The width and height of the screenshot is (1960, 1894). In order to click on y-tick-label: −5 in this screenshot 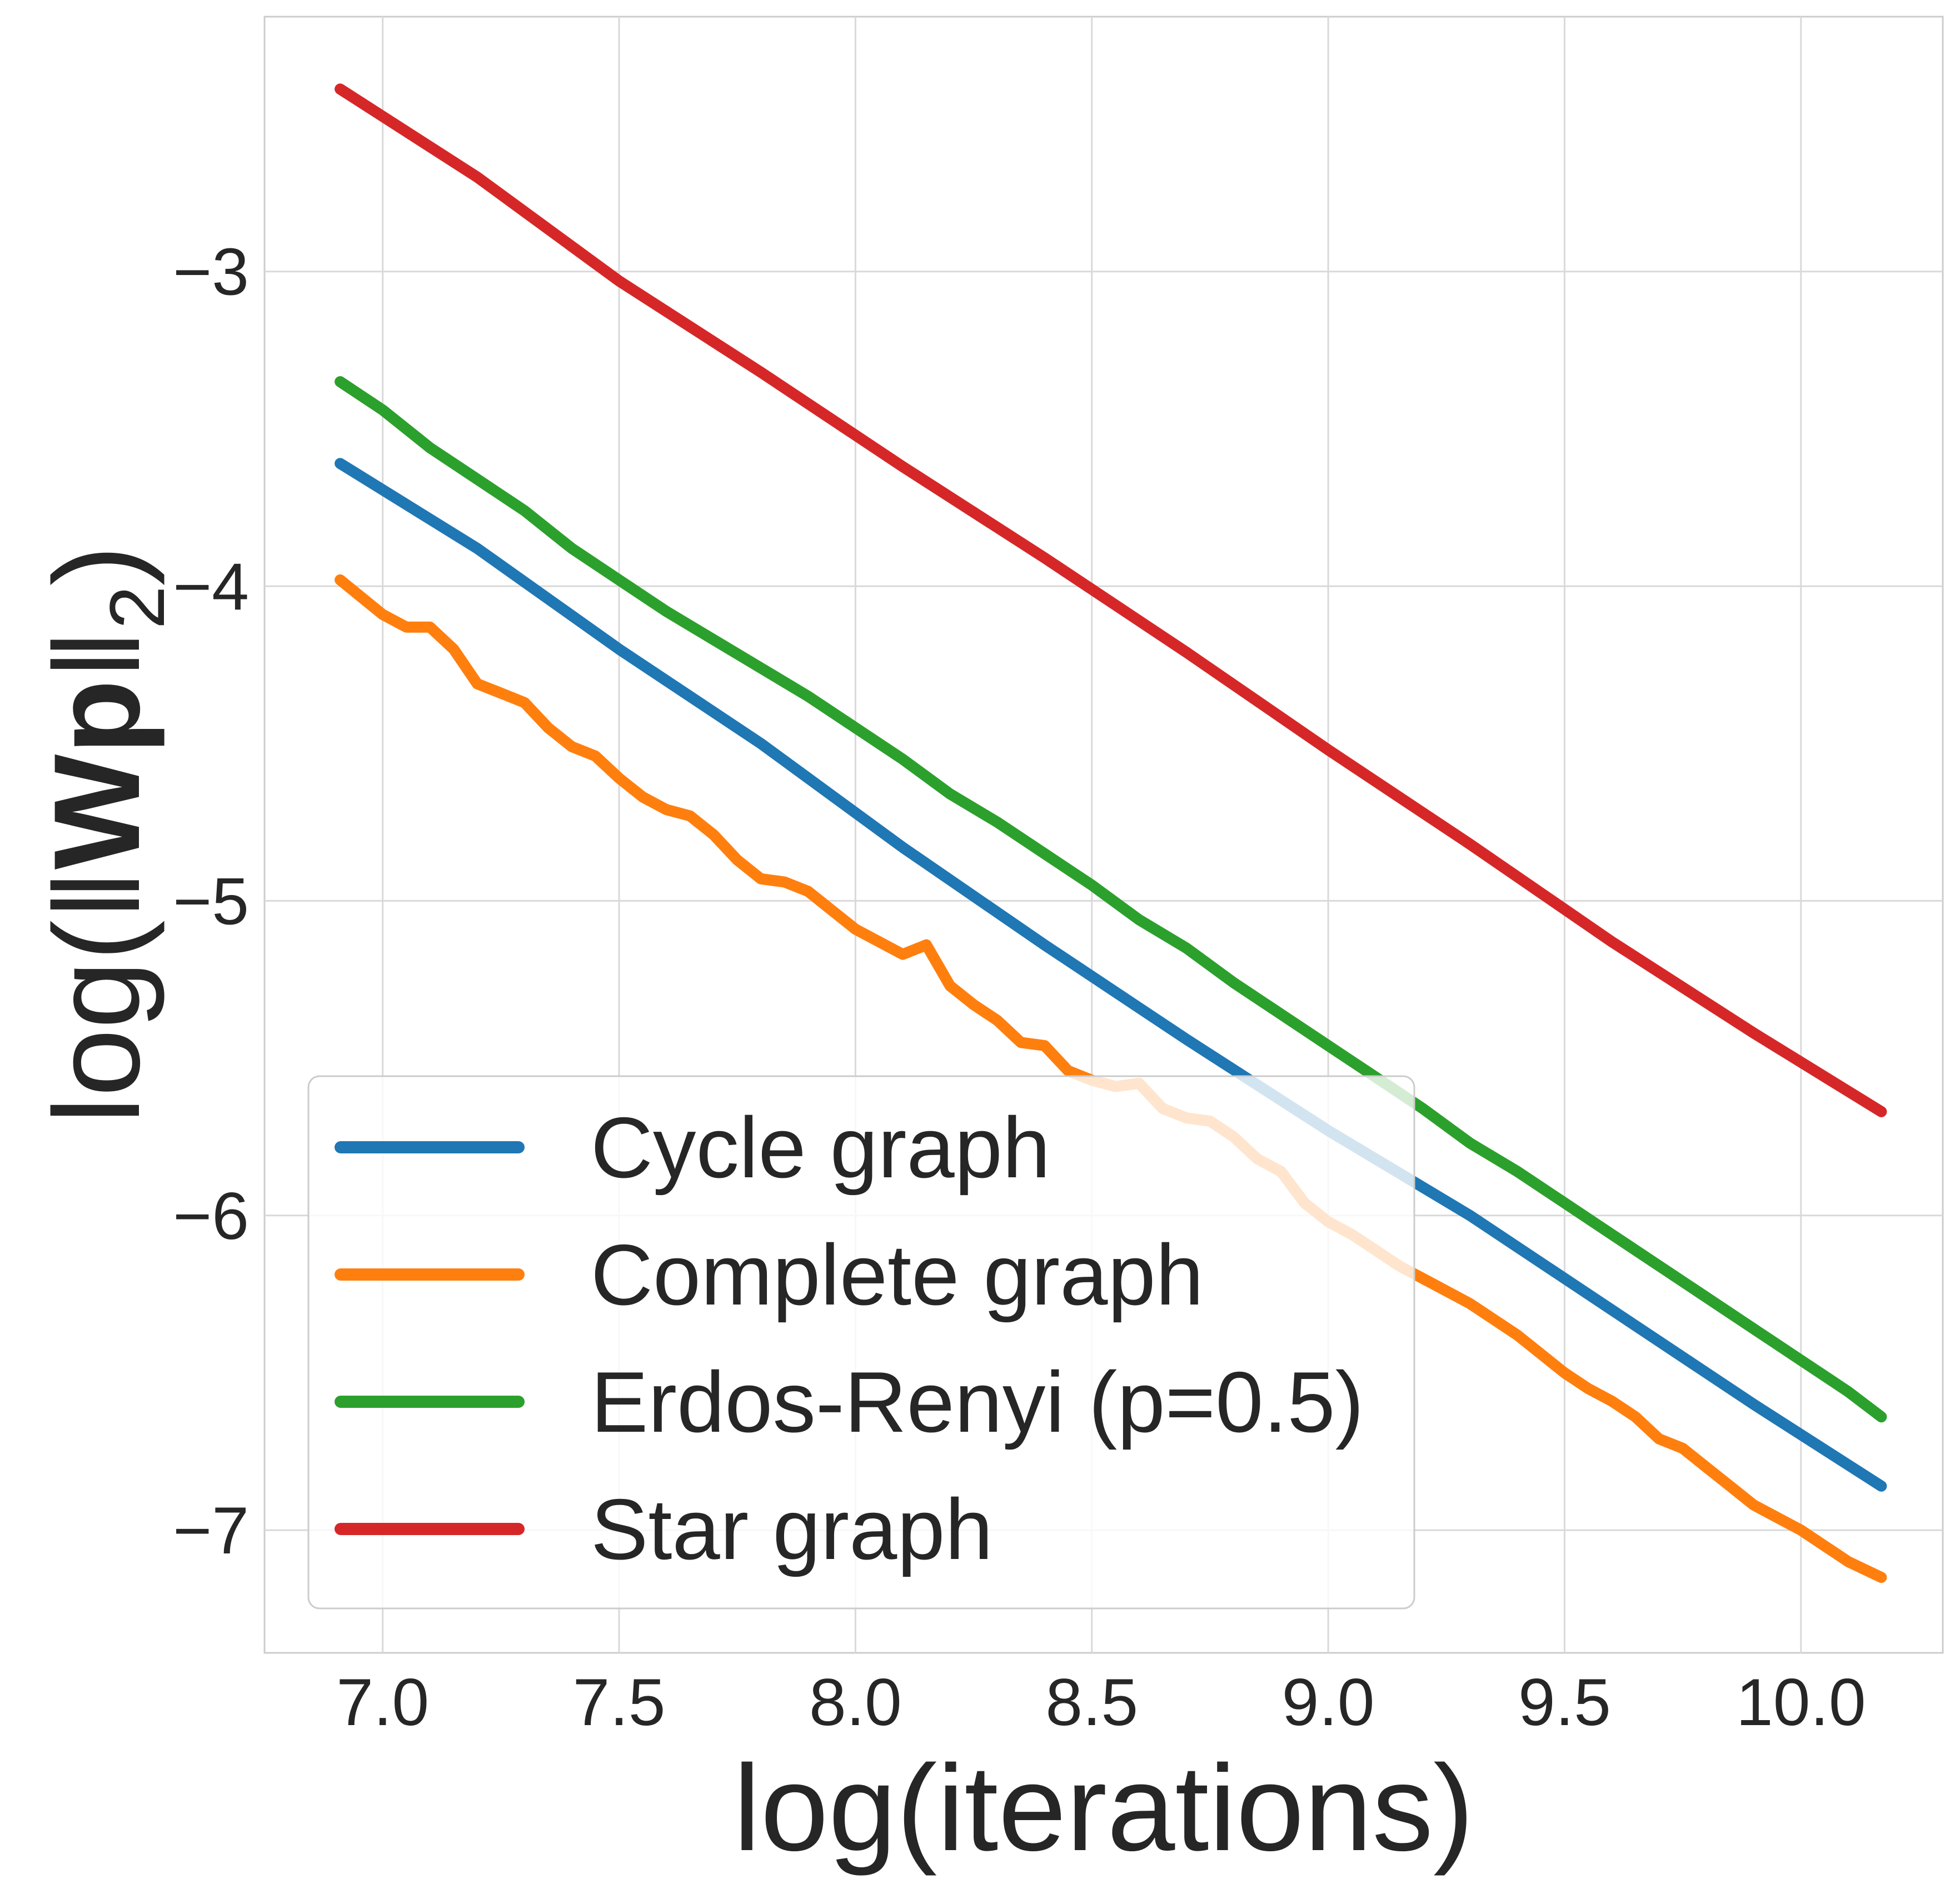, I will do `click(211, 901)`.